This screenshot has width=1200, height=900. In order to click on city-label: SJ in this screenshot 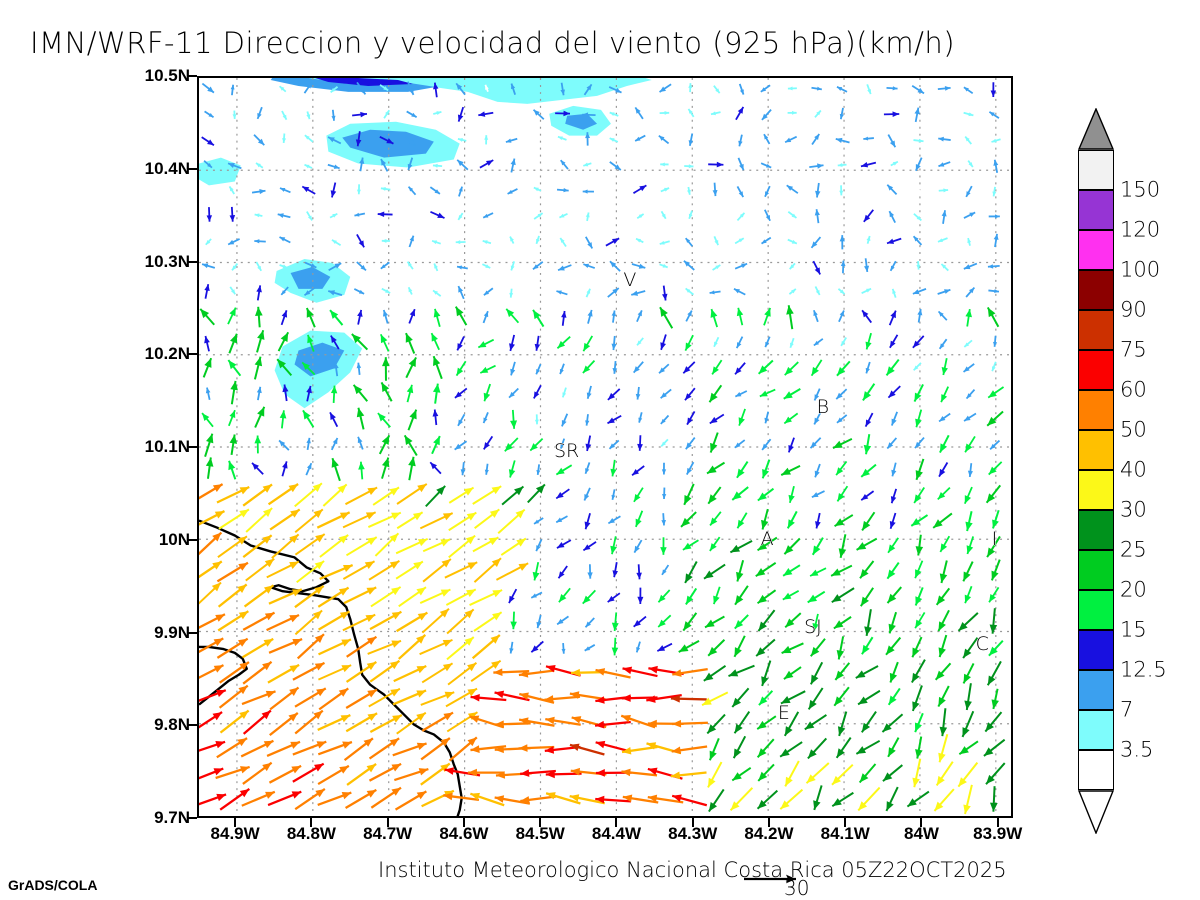, I will do `click(813, 627)`.